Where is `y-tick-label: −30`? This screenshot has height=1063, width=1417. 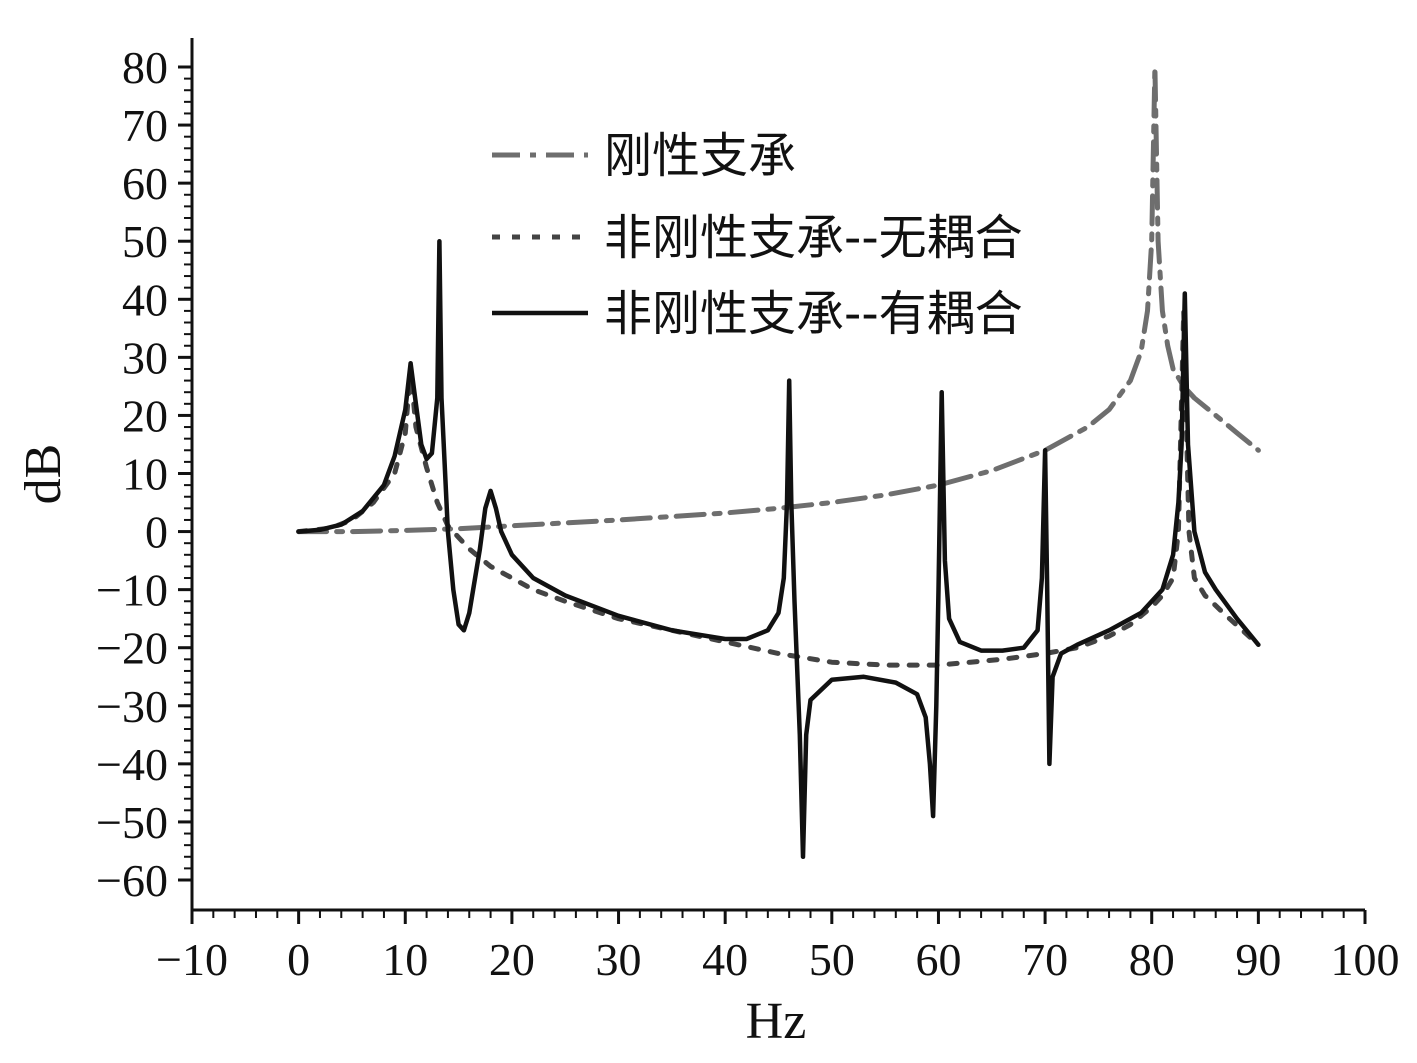 y-tick-label: −30 is located at coordinates (132, 706).